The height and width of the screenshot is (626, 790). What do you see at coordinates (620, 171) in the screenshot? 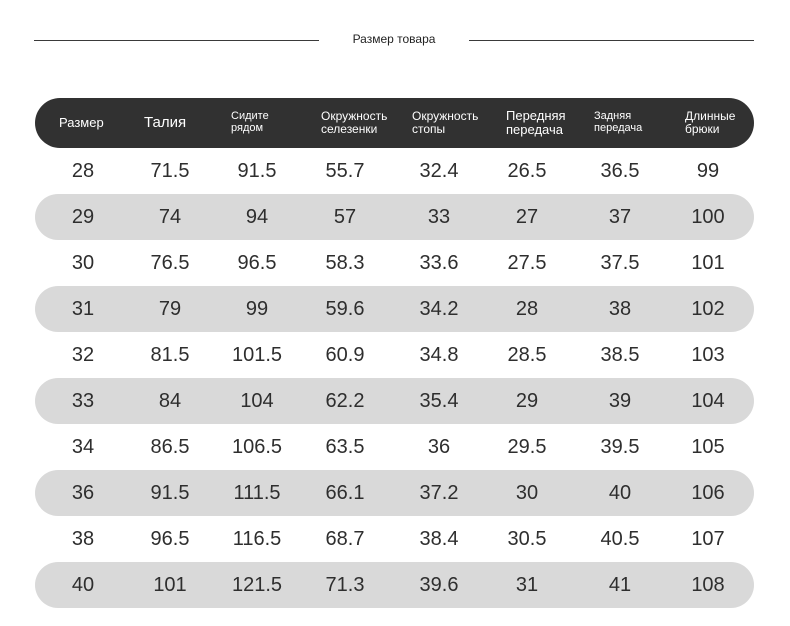
I see `cell-back-rise: 36.5` at bounding box center [620, 171].